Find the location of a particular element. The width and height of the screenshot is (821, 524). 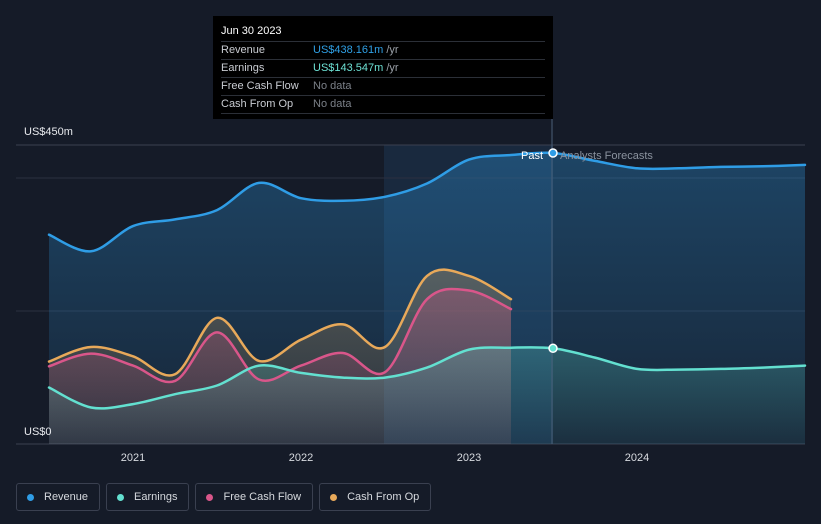

x-tick-label: 2021 is located at coordinates (133, 458).